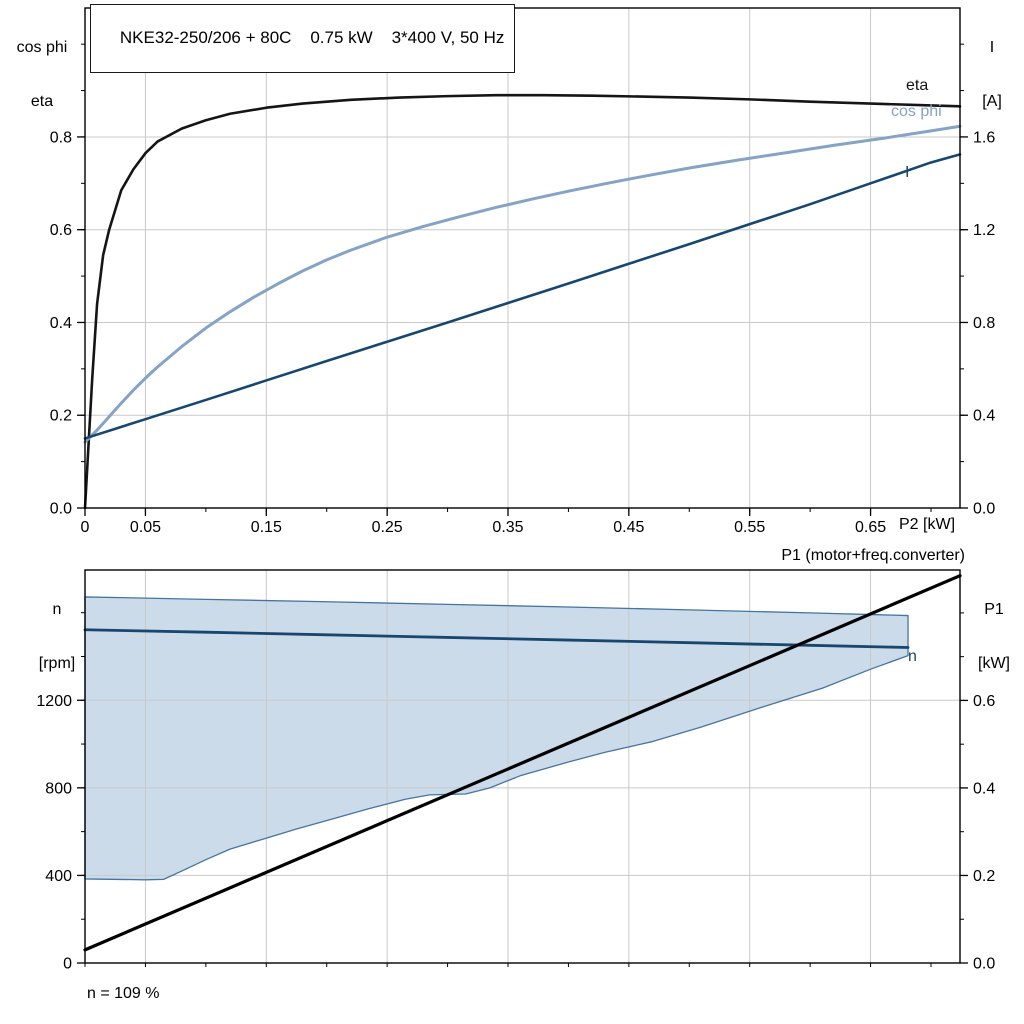  What do you see at coordinates (992, 47) in the screenshot?
I see `axis-label-current: I` at bounding box center [992, 47].